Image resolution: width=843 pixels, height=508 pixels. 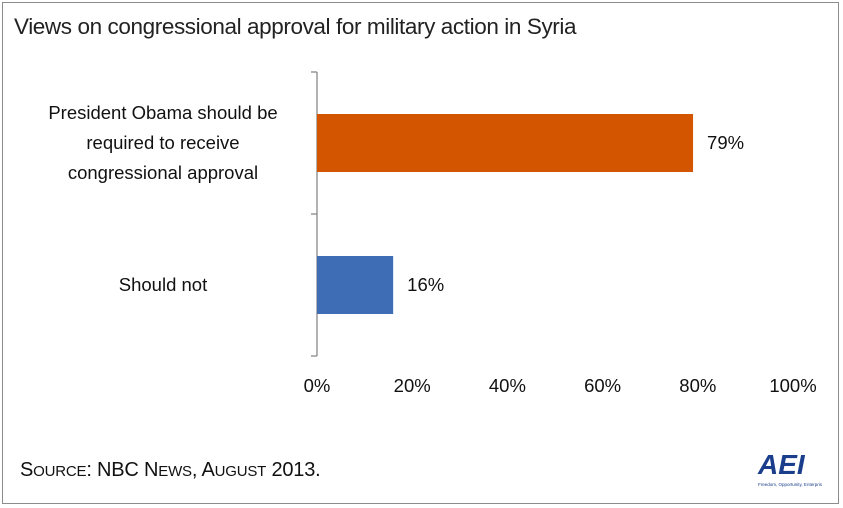 I want to click on category-label-line: congressional approval, so click(x=163, y=172).